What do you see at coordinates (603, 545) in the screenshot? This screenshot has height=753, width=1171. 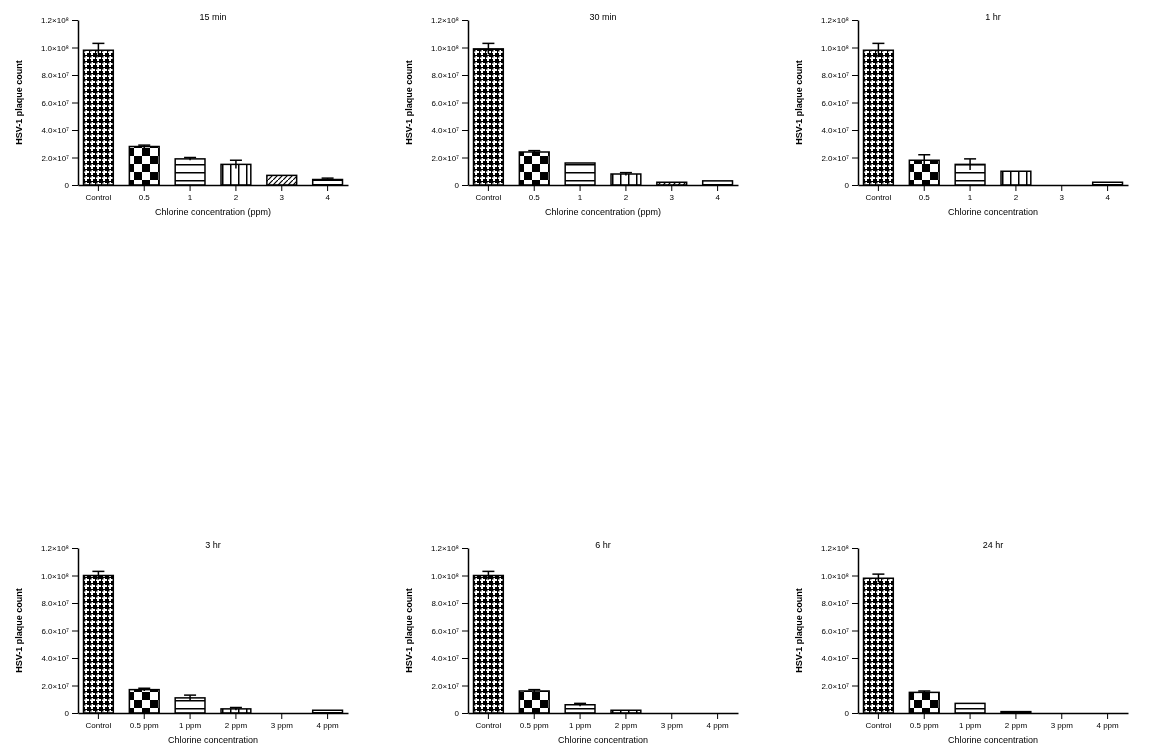 I see `chart-title: 6 hr` at bounding box center [603, 545].